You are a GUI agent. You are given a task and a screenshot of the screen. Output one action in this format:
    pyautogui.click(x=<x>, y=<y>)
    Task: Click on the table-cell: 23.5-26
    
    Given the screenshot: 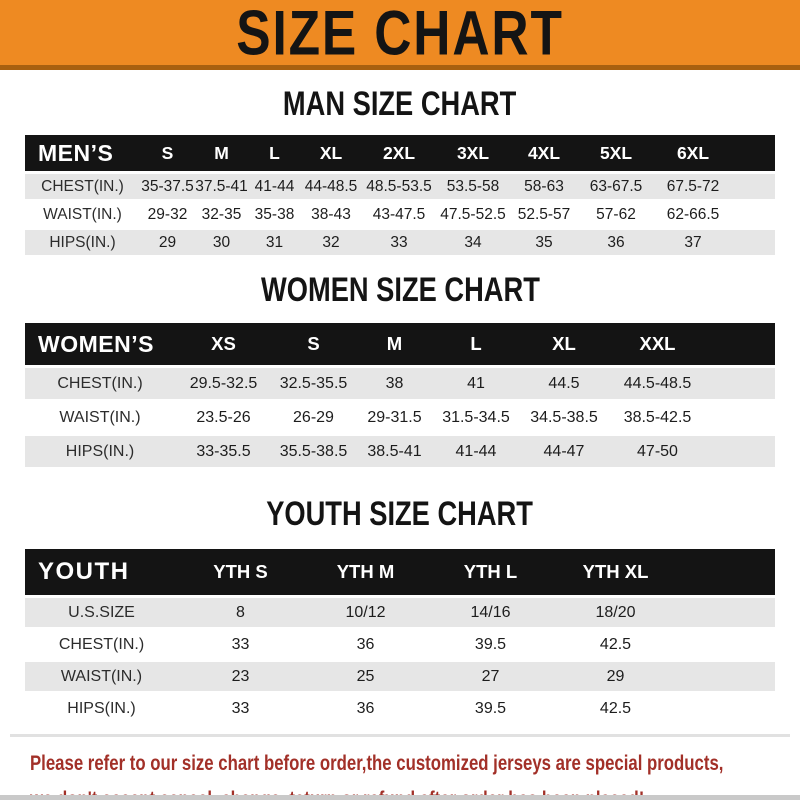 What is the action you would take?
    pyautogui.click(x=223, y=417)
    